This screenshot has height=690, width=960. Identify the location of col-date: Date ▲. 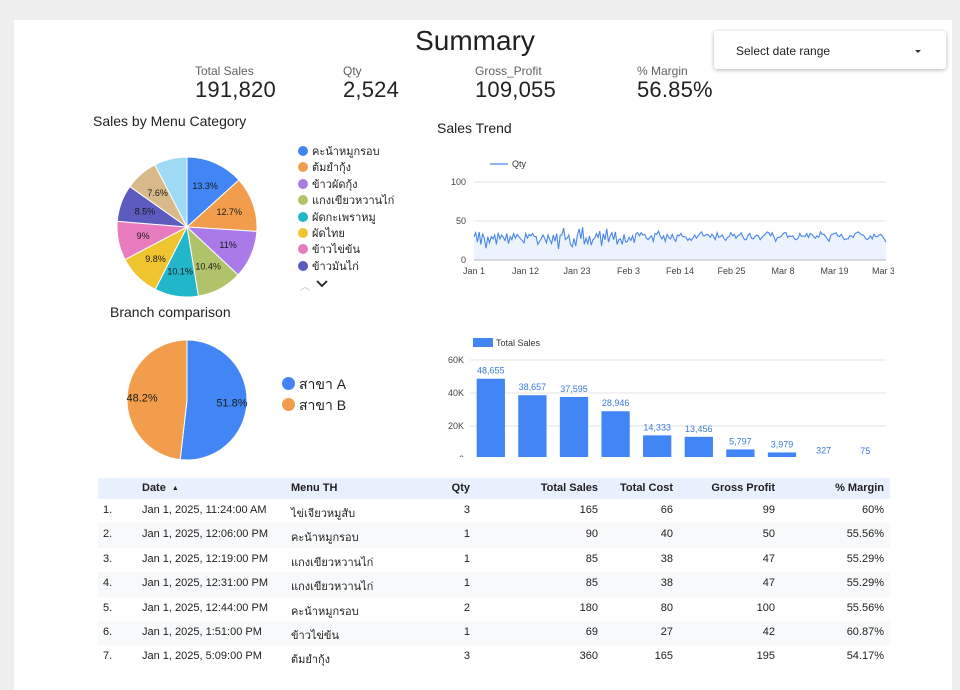
(160, 488).